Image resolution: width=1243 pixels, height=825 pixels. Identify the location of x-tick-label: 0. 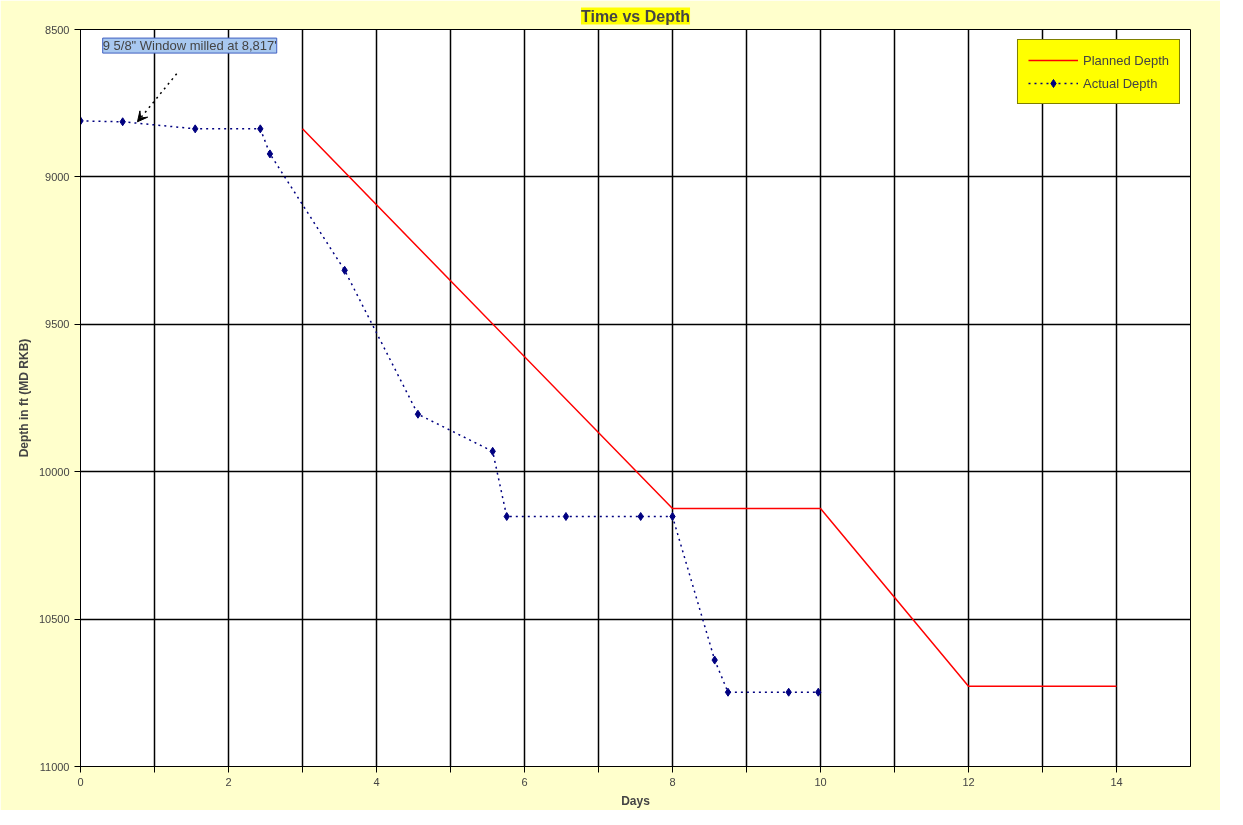
(80, 781).